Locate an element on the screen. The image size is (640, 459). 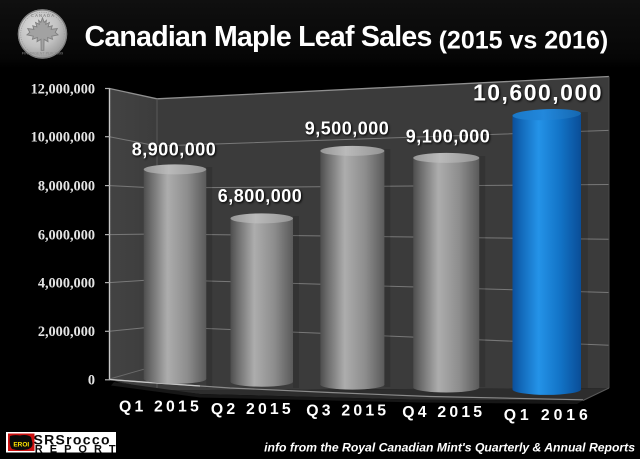
svg-text: EROI is located at coordinates (21, 444).